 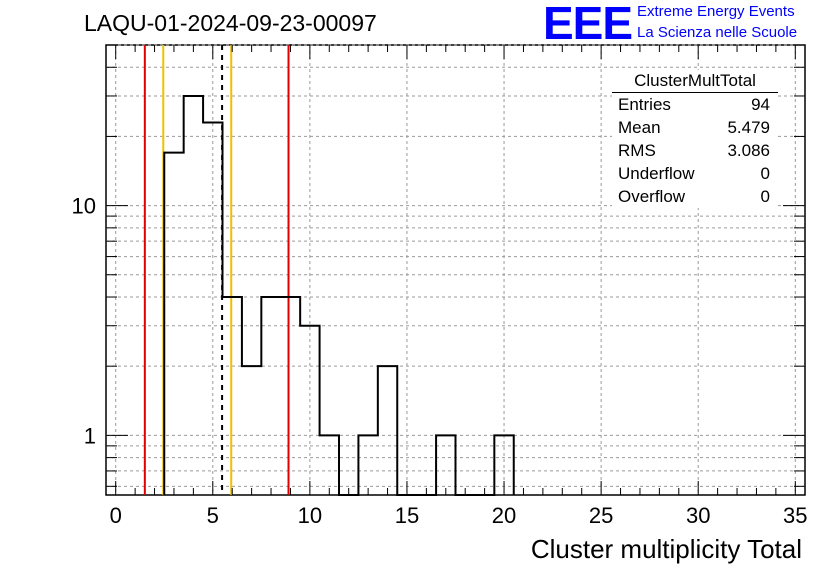 What do you see at coordinates (637, 150) in the screenshot?
I see `stats-label: RMS` at bounding box center [637, 150].